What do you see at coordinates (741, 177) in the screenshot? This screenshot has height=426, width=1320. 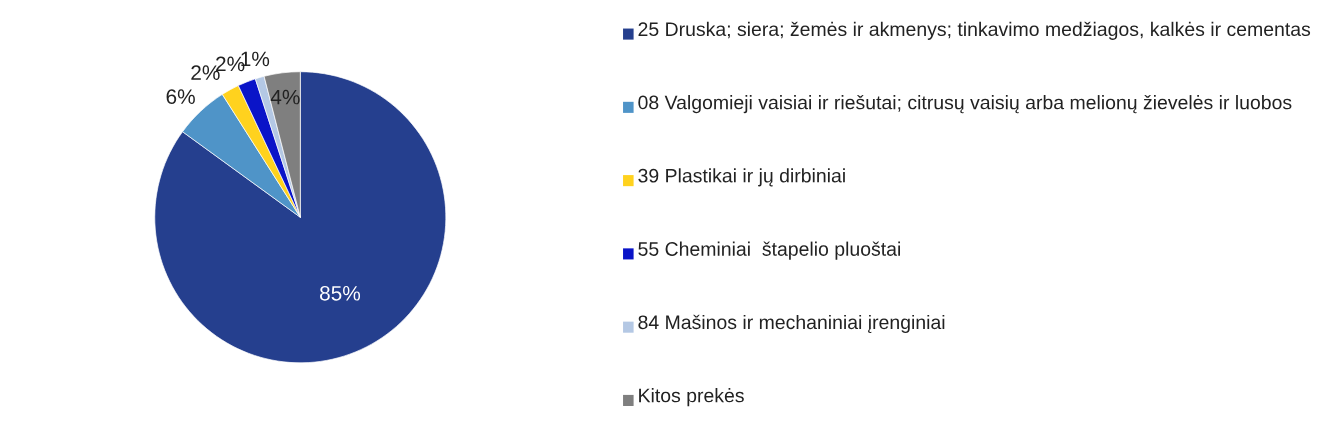 I see `legend-label: 39 Plastikai ir jų dirbiniai` at bounding box center [741, 177].